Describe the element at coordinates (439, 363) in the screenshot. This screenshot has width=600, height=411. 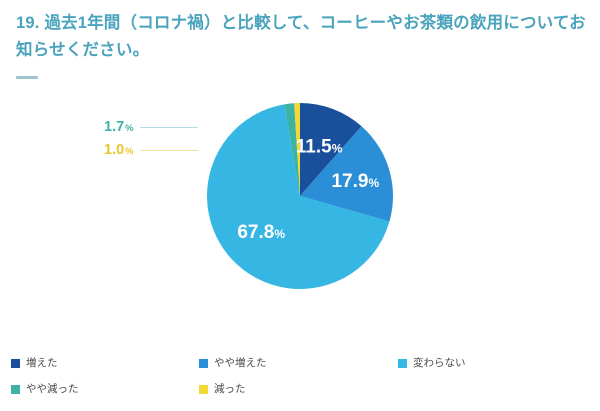
I see `legend-item-label: 変わらない` at that location.